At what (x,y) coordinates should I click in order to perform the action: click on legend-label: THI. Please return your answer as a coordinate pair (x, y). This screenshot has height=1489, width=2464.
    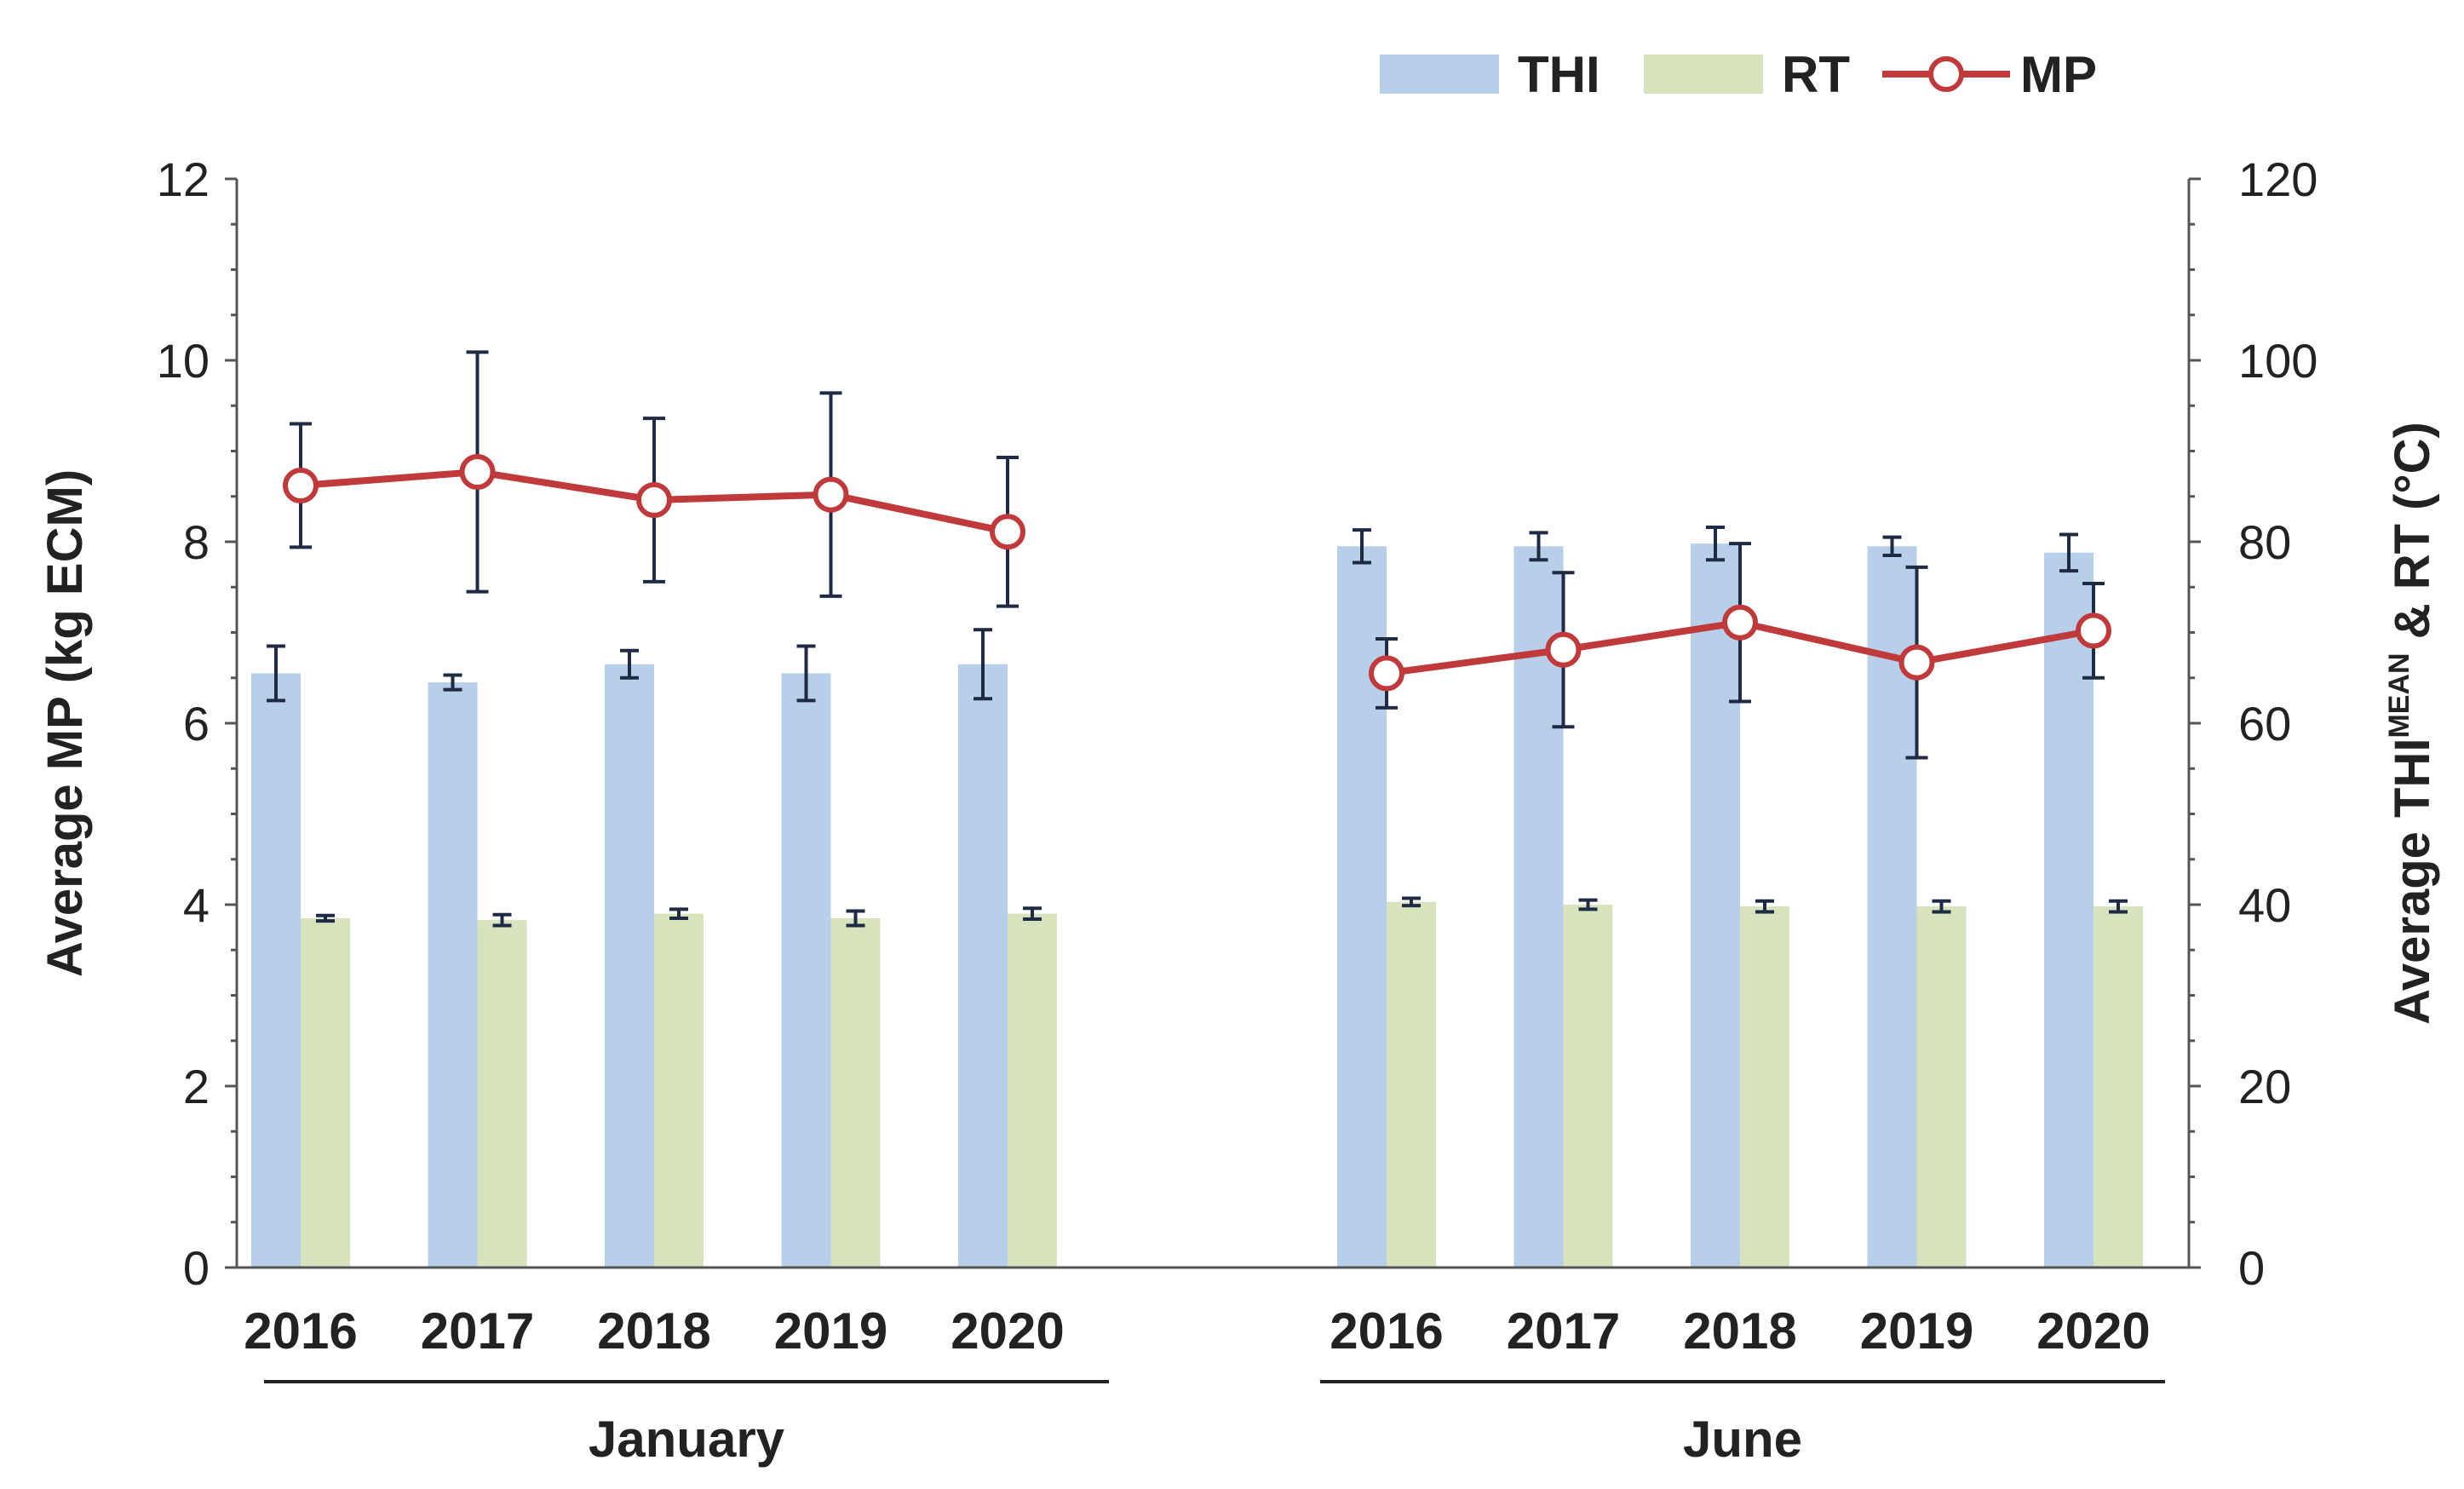
    Looking at the image, I should click on (1559, 74).